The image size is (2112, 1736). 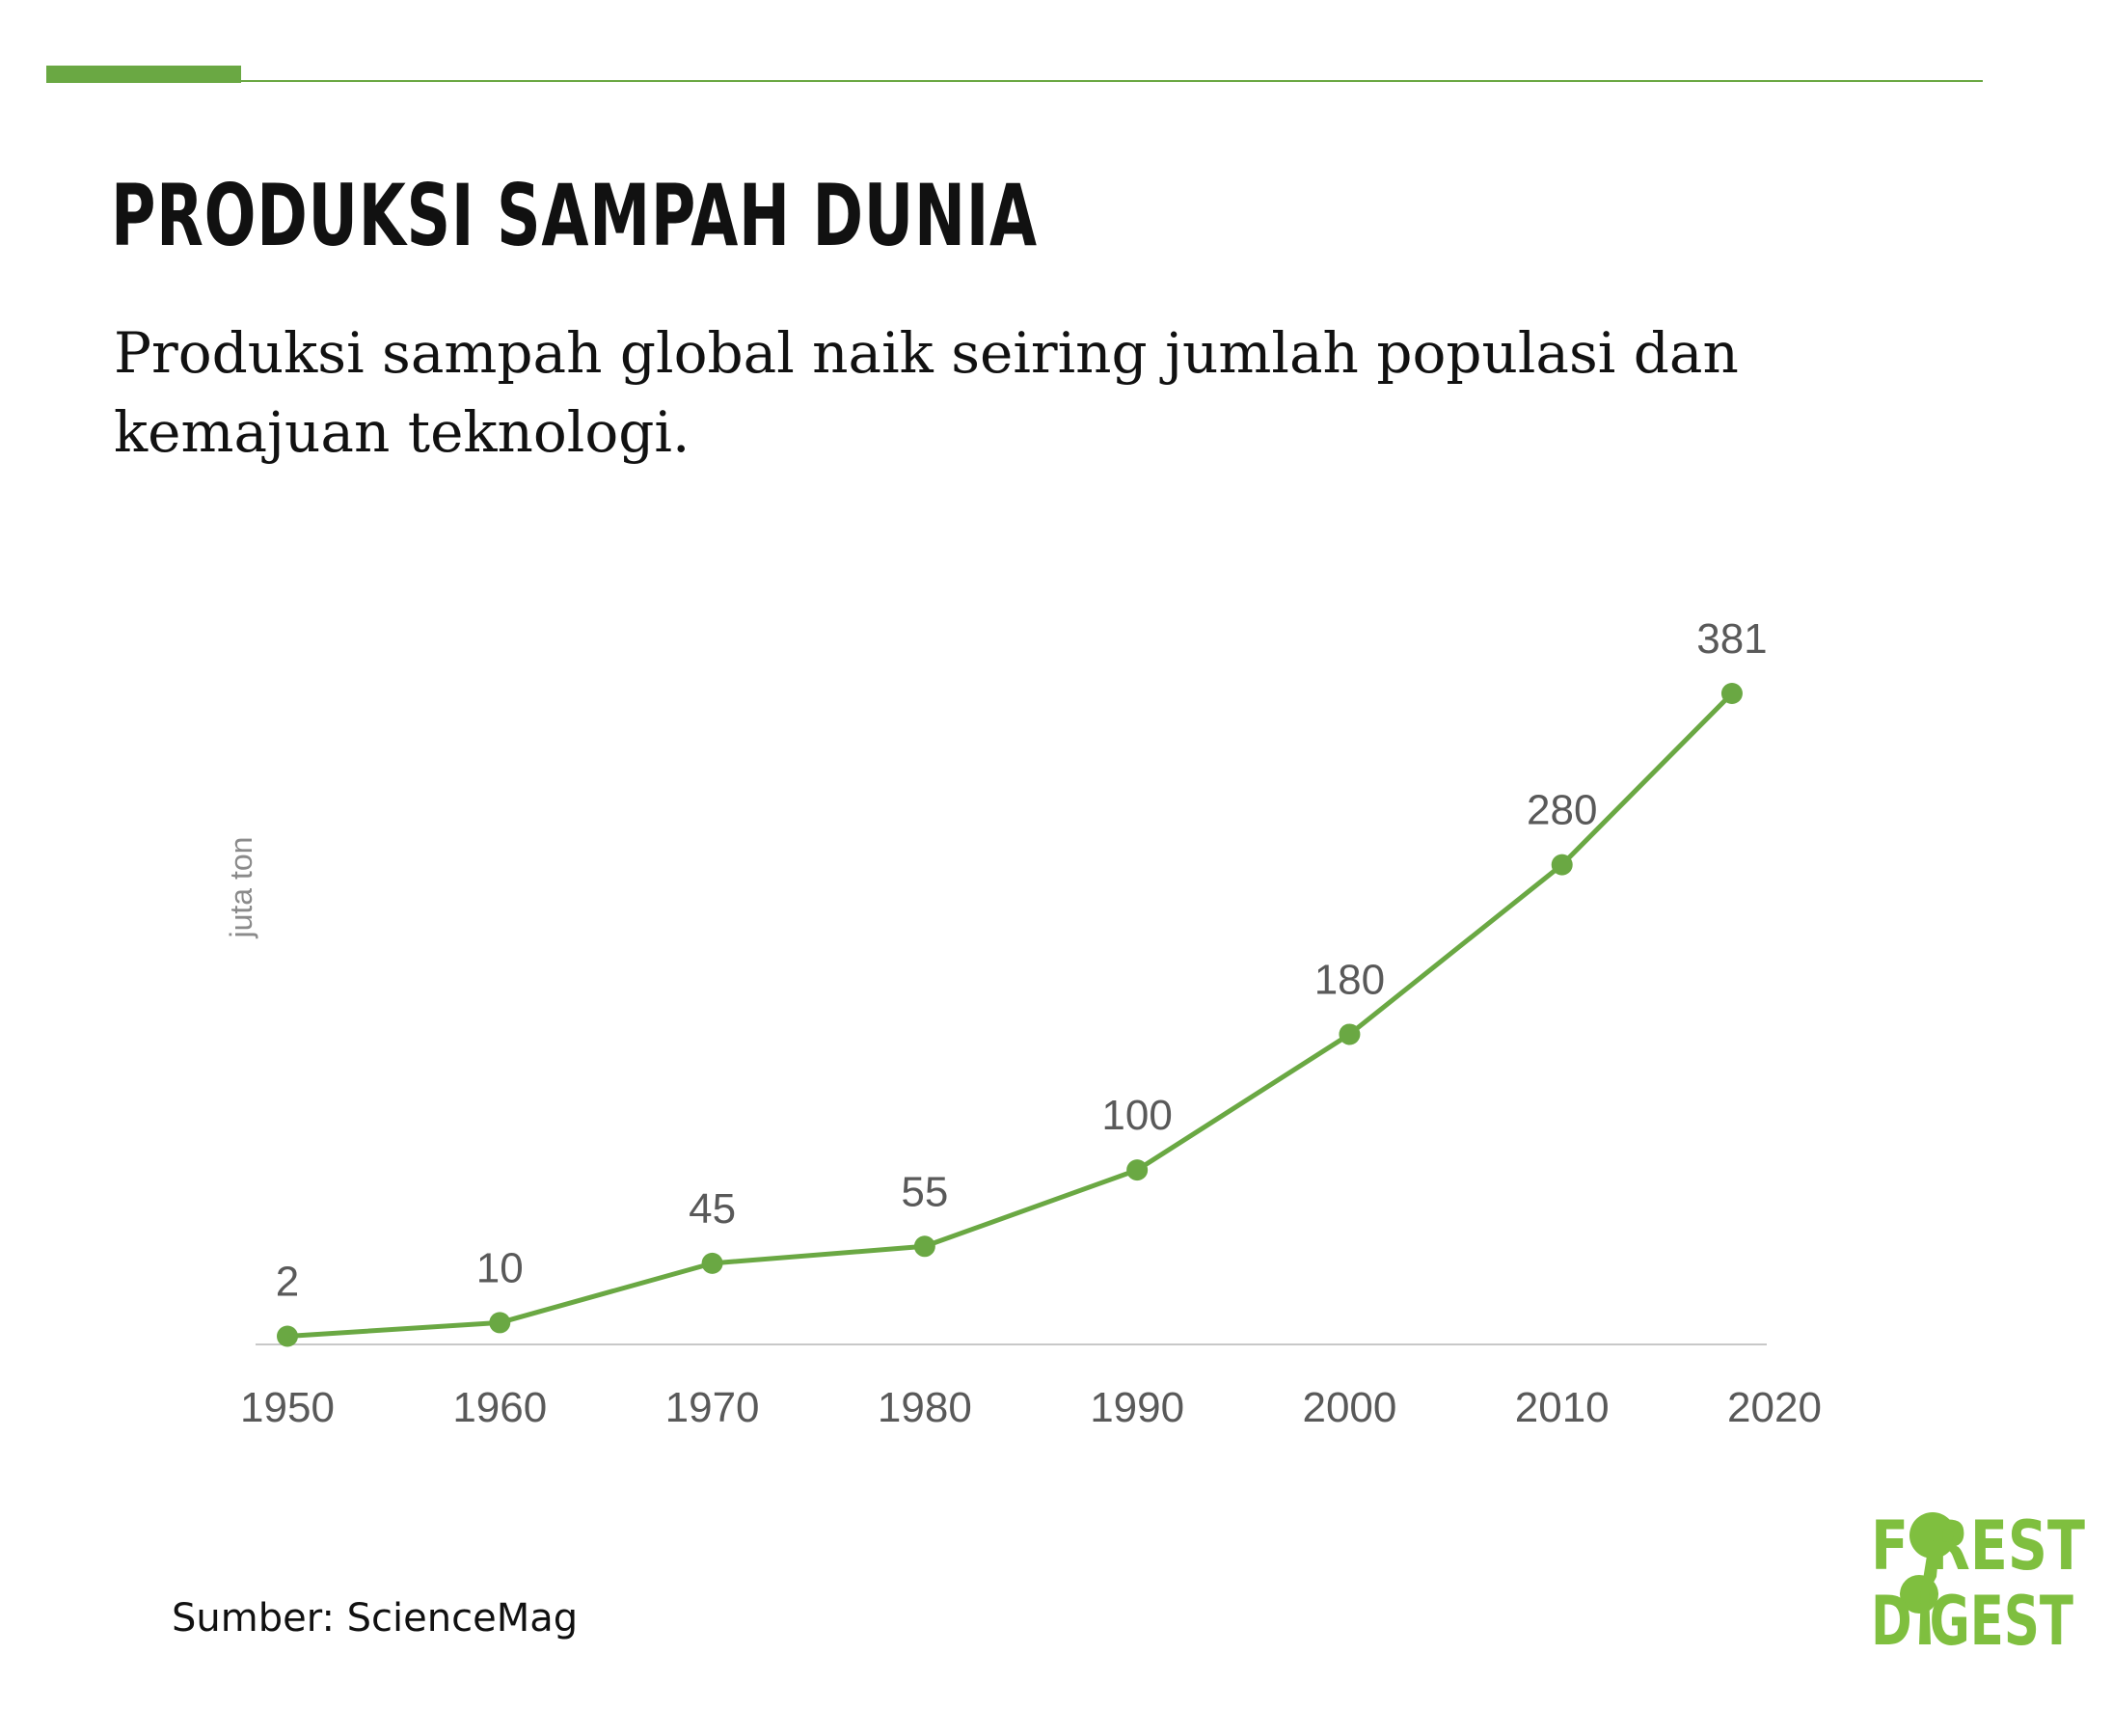 What do you see at coordinates (499, 1407) in the screenshot?
I see `x-tick-label: 1960` at bounding box center [499, 1407].